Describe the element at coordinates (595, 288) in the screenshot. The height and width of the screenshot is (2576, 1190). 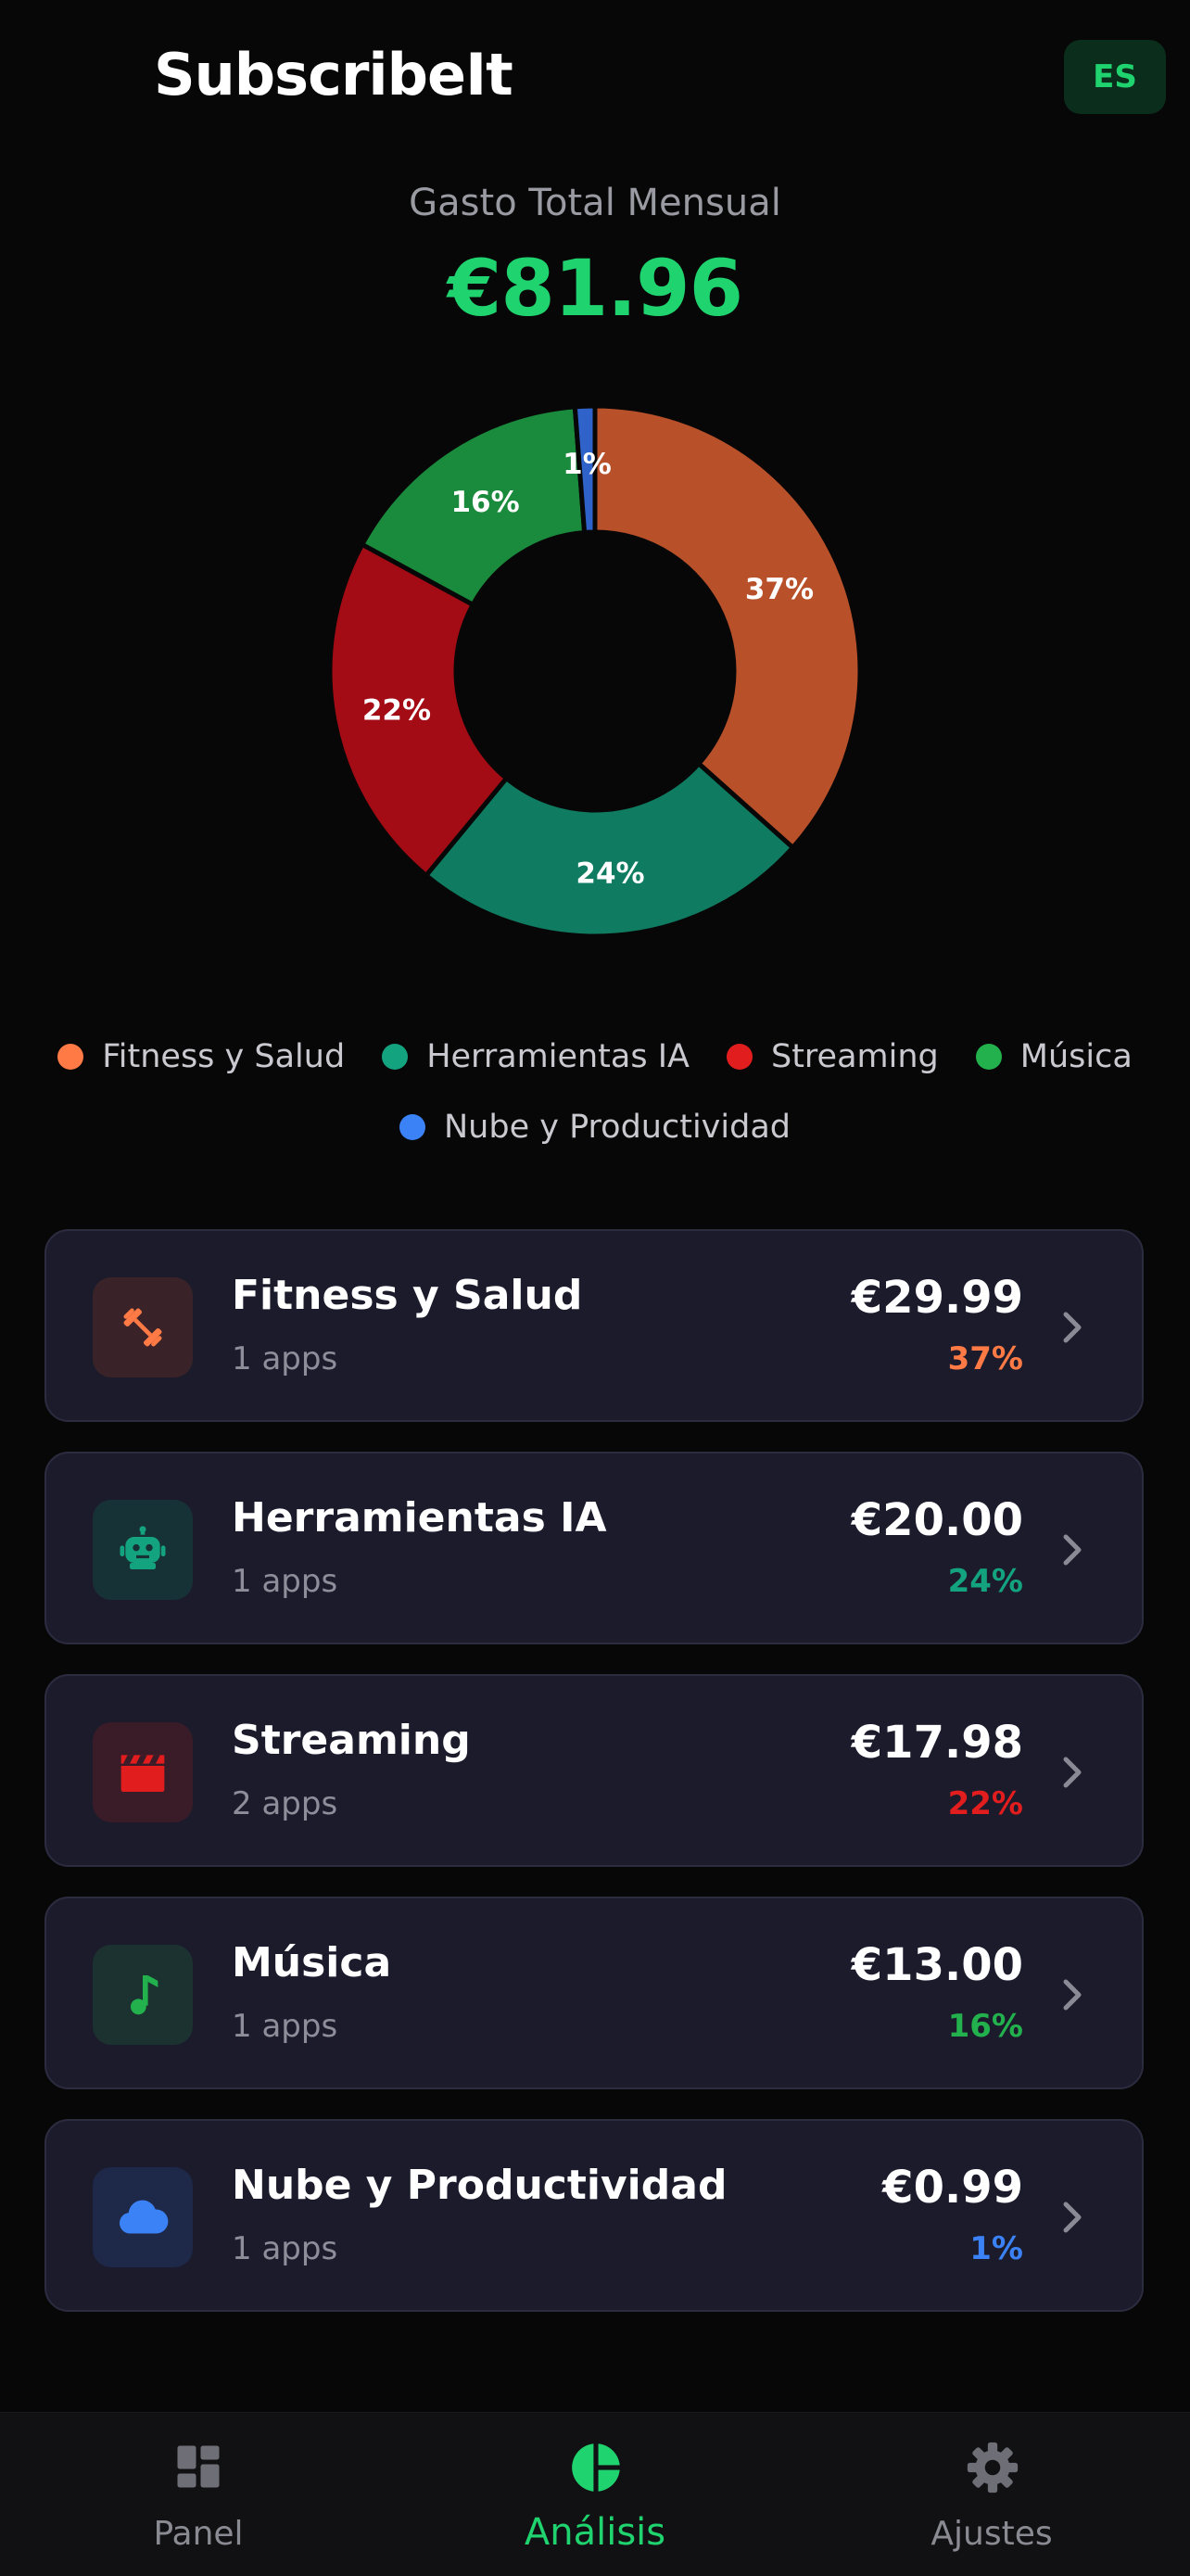
I see `total-spend-amount: €81.96` at that location.